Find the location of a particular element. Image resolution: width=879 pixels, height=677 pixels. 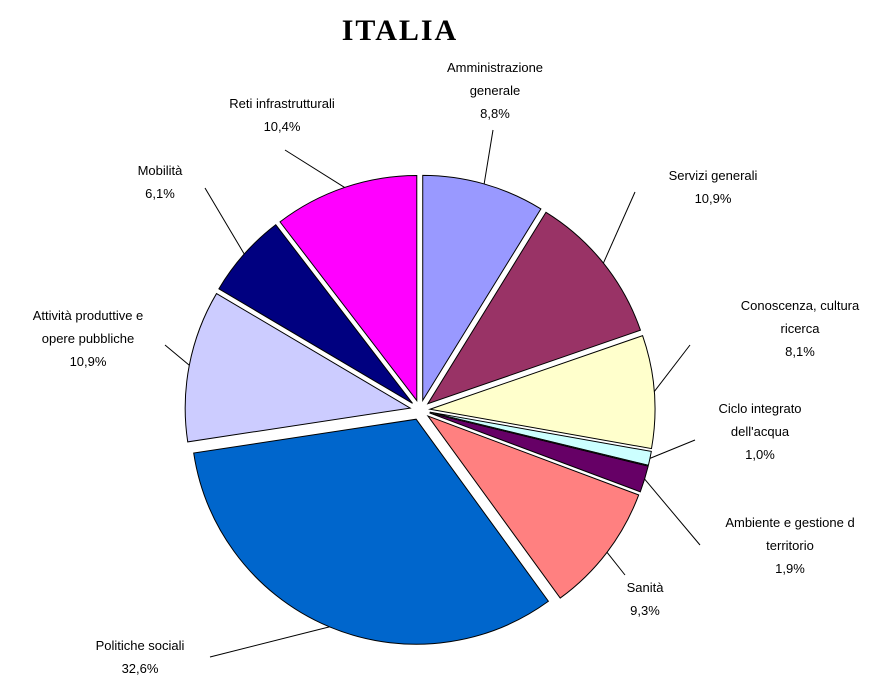

slice-label: Mobilità is located at coordinates (161, 170).